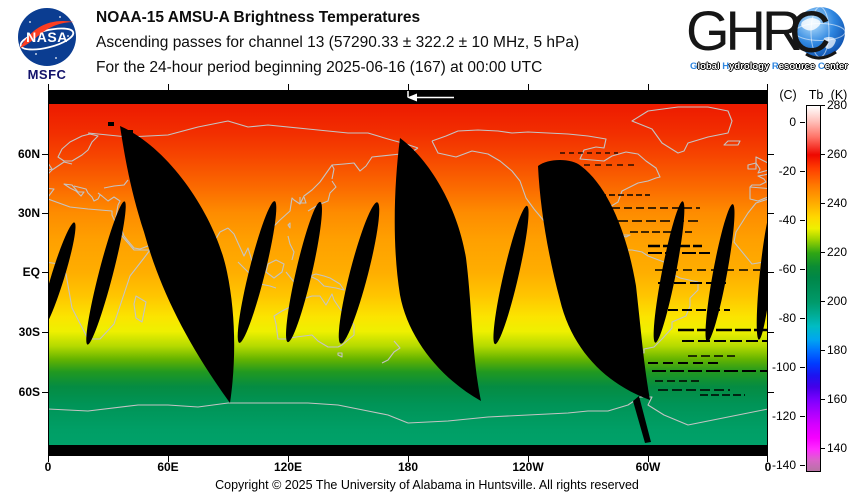  What do you see at coordinates (168, 467) in the screenshot?
I see `x-tick-label: 60E` at bounding box center [168, 467].